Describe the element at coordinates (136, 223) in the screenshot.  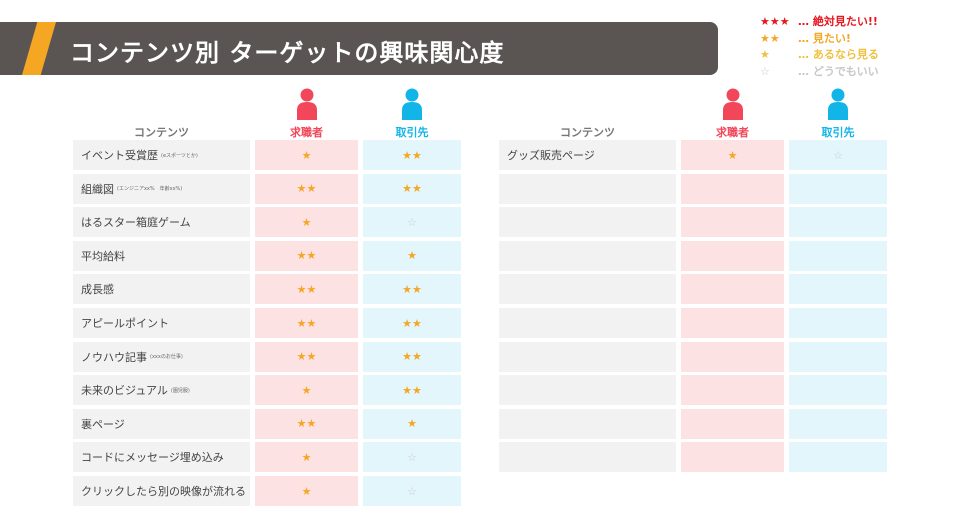
I see `content-name: はるスター箱庭ゲーム` at that location.